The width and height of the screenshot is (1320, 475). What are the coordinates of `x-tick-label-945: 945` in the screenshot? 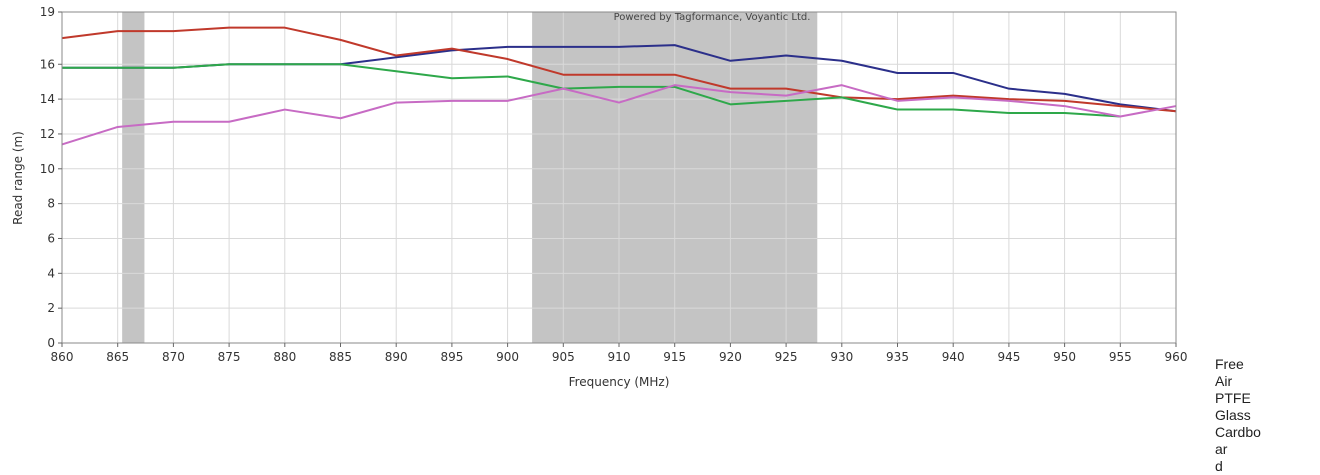 It's located at (1008, 357).